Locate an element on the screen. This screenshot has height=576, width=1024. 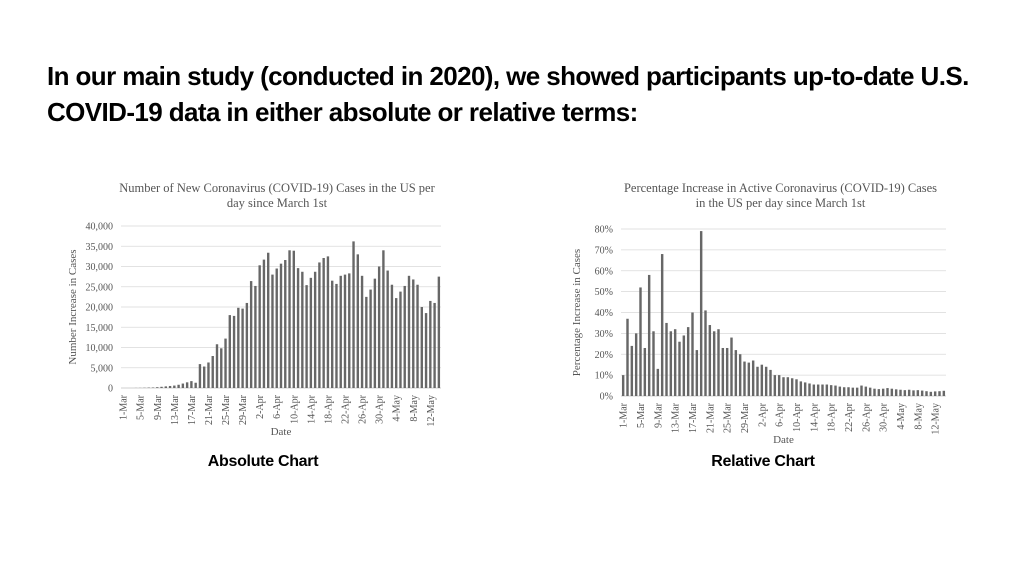
y-axis-label: Percentage Increase in Cases is located at coordinates (577, 312).